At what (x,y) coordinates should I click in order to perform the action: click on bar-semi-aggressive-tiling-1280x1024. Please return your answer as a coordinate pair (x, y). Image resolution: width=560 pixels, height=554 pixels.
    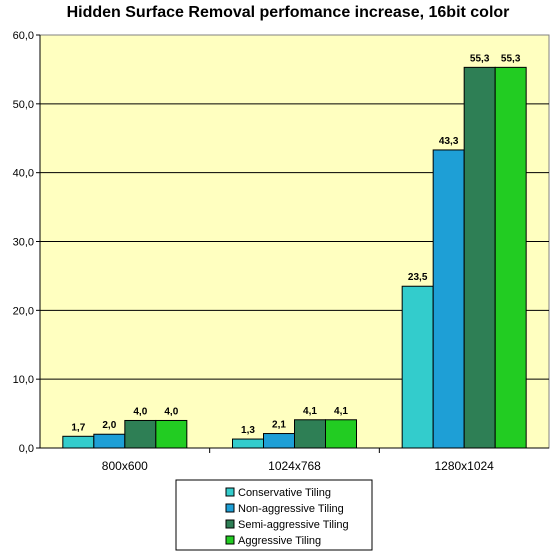
    Looking at the image, I should click on (479, 257).